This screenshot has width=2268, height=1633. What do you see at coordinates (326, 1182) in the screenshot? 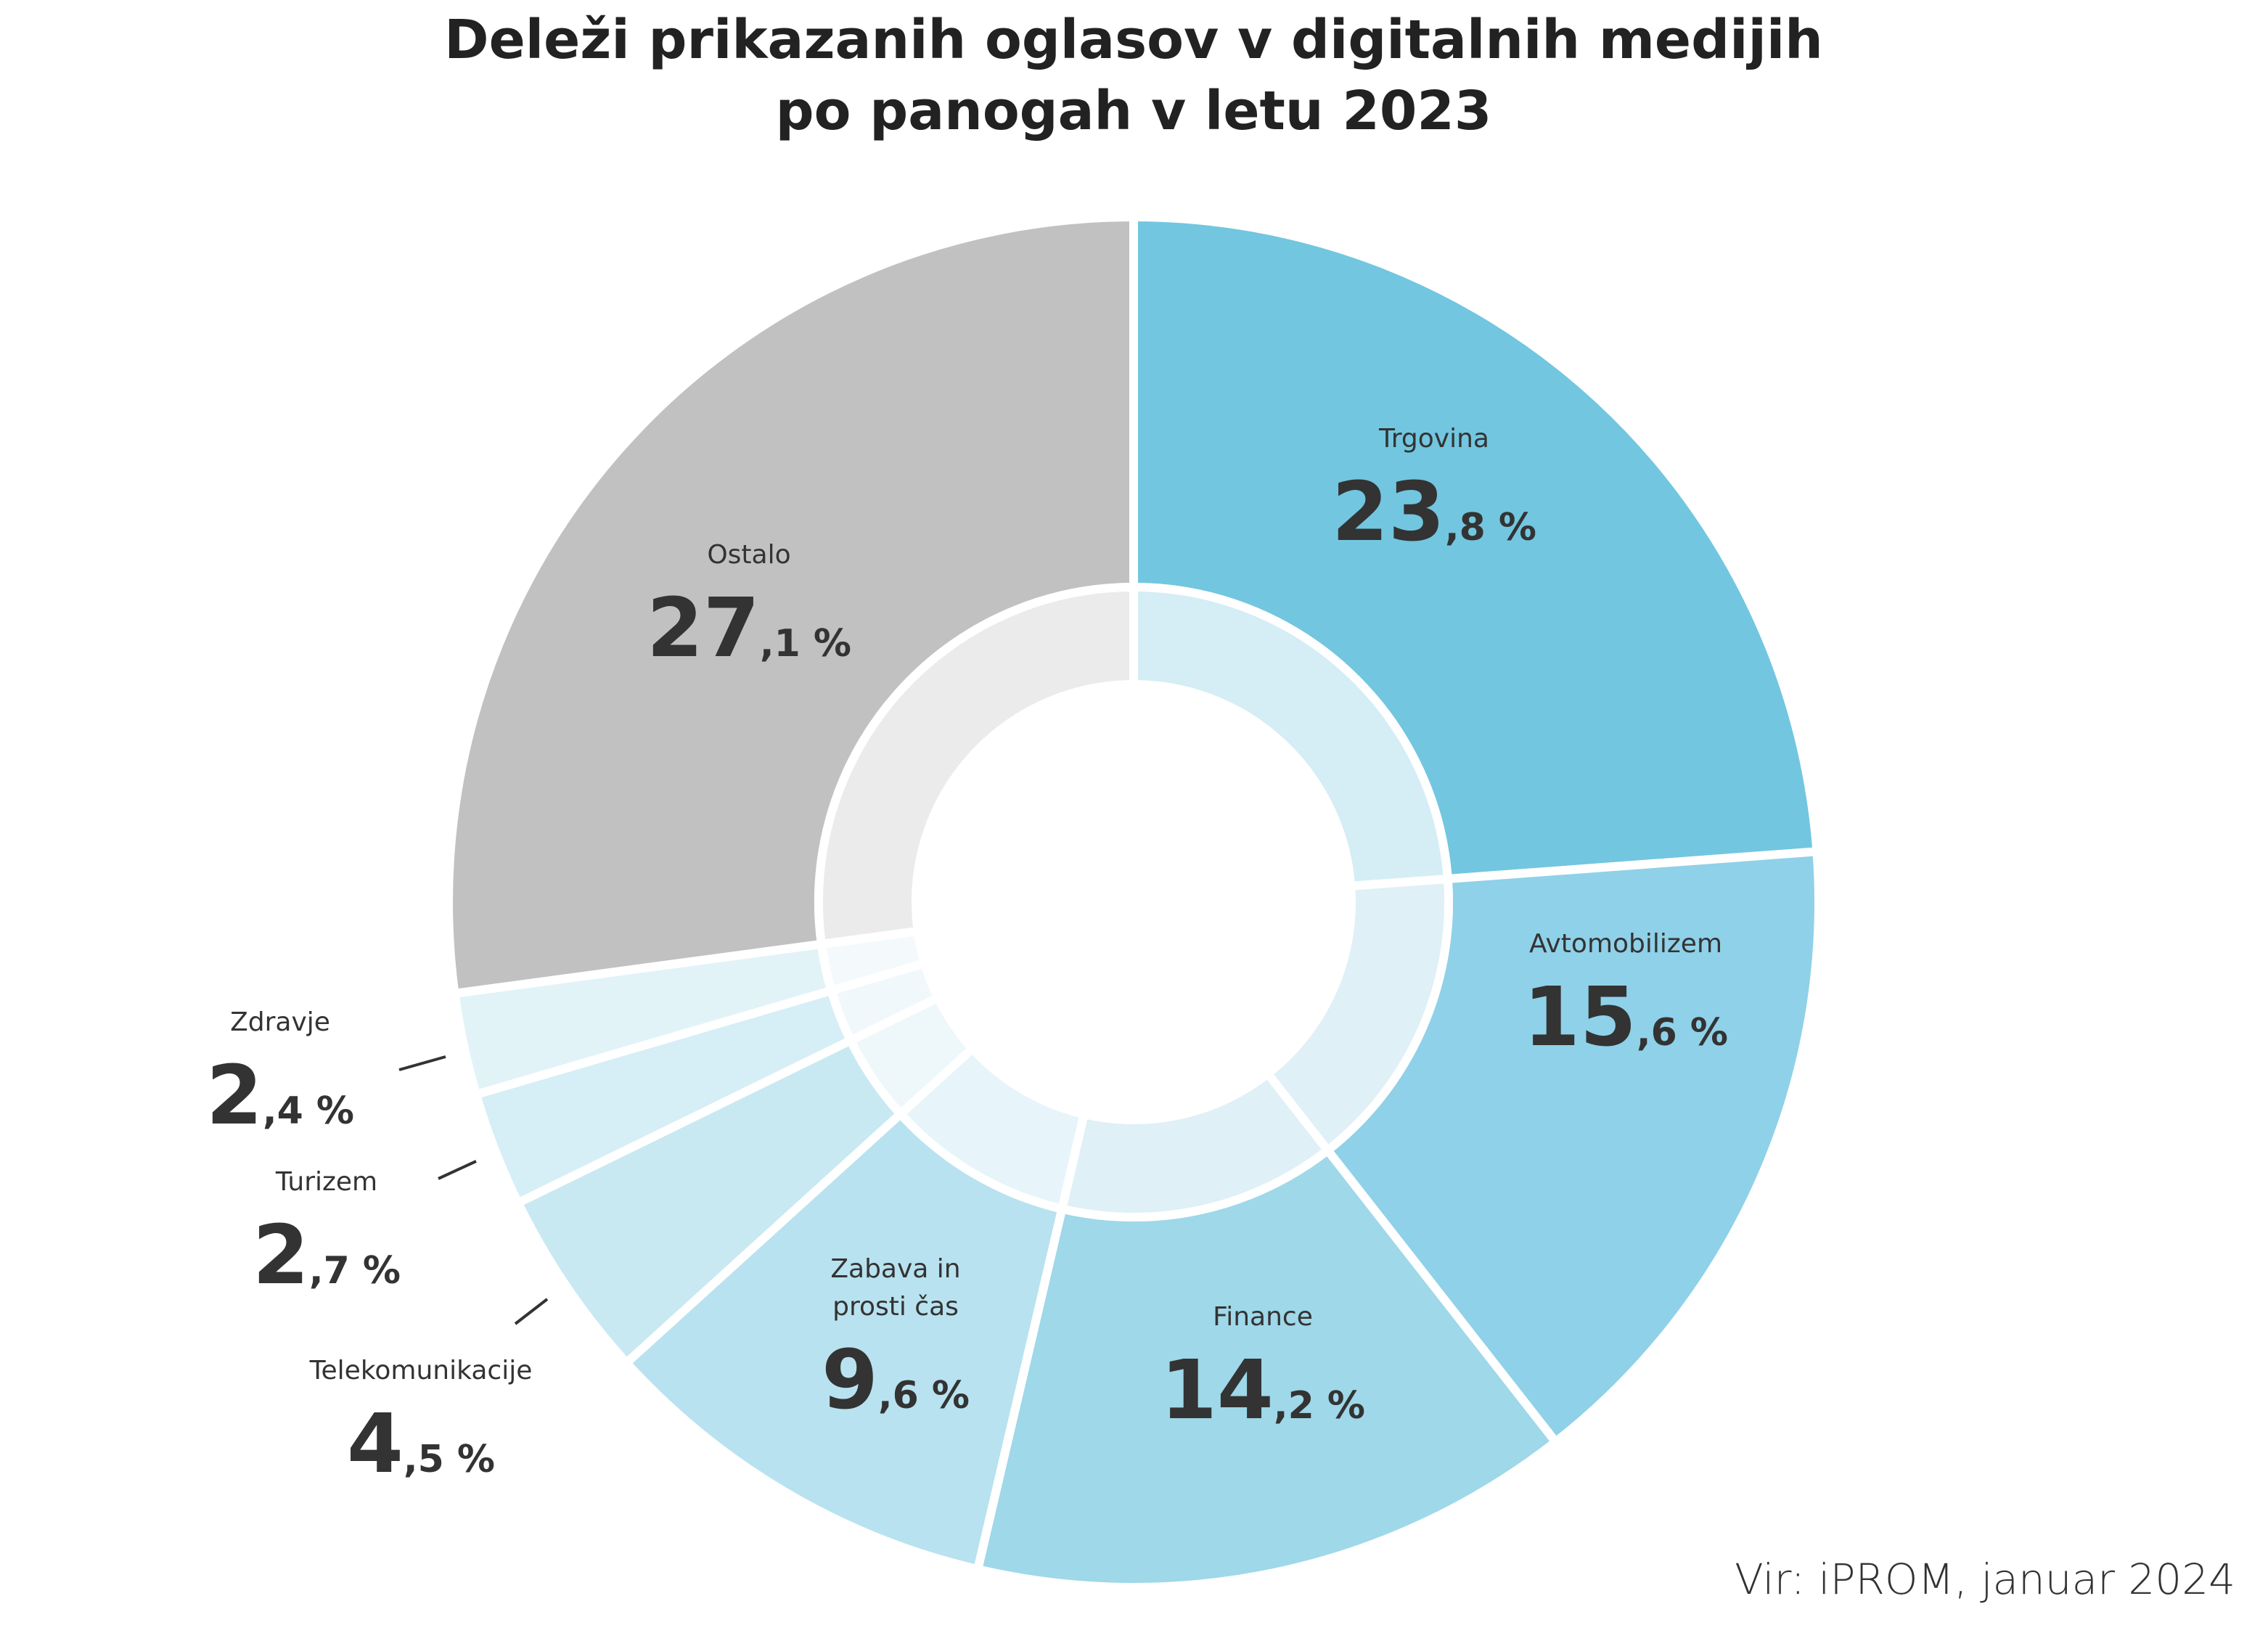
I see `slice-label: Turizem` at bounding box center [326, 1182].